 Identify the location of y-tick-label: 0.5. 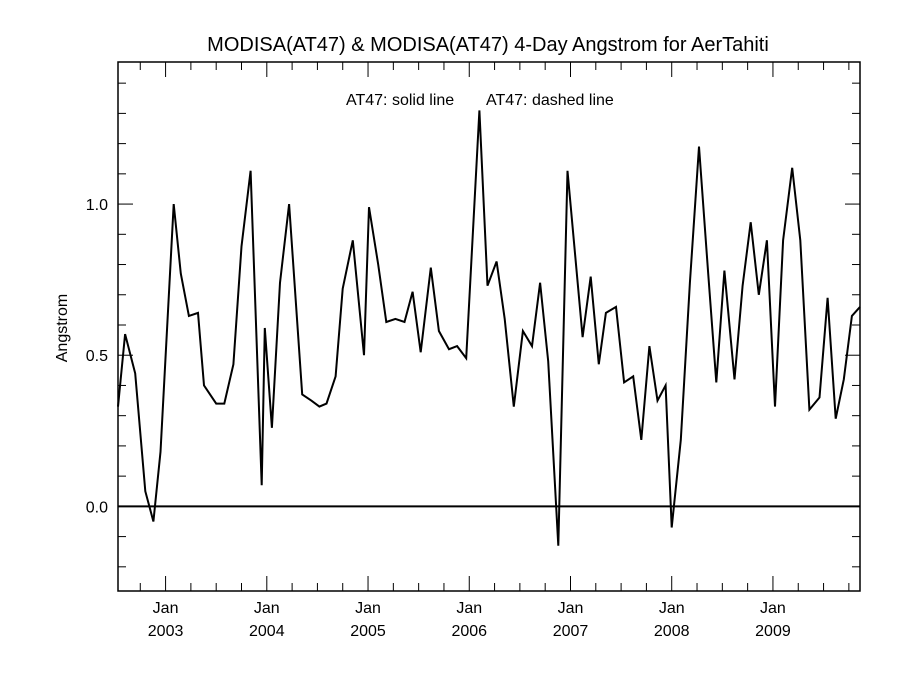
(97, 356).